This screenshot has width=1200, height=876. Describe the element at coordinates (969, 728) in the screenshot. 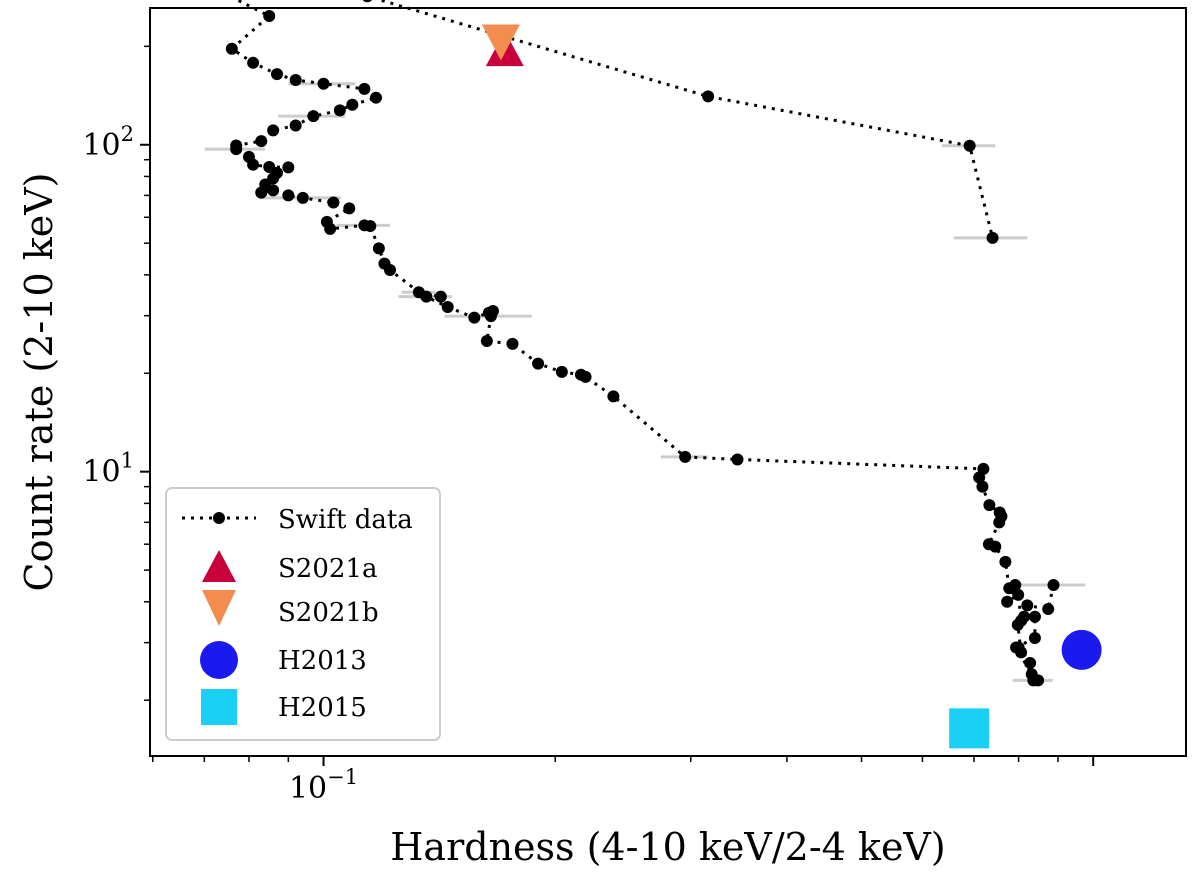

I see `h2015-marker` at that location.